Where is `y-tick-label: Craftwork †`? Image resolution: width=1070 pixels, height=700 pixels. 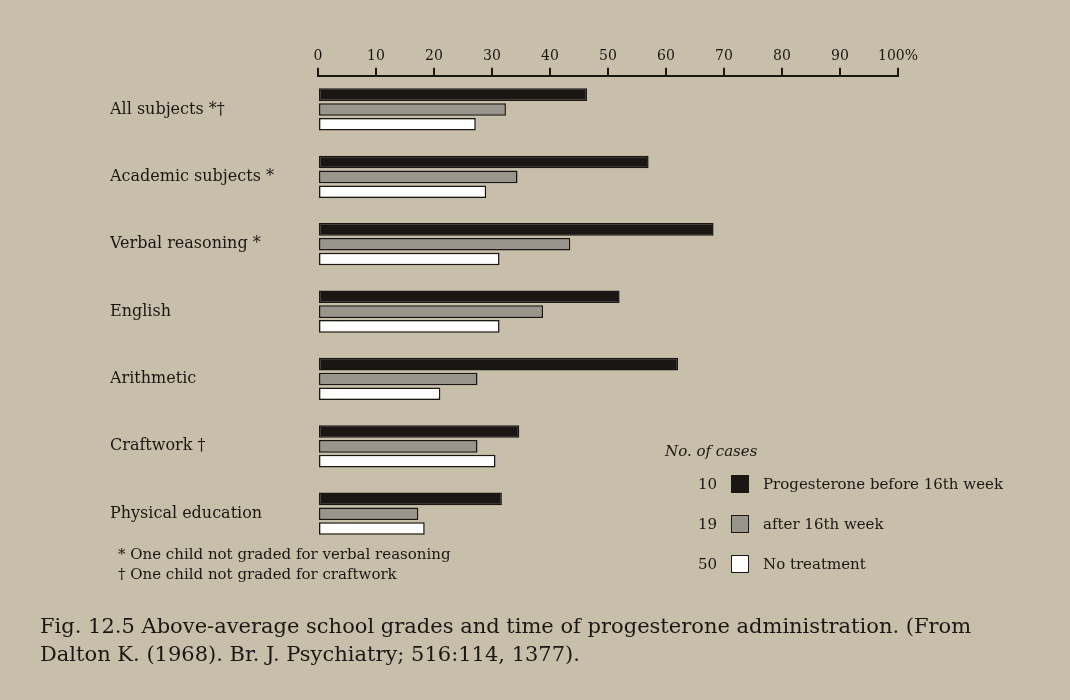
y-tick-label: Craftwork † is located at coordinates (158, 445).